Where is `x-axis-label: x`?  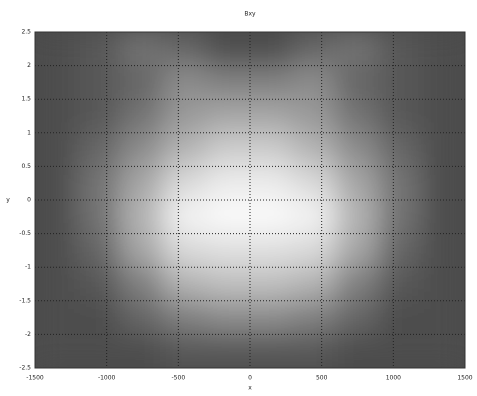 x-axis-label: x is located at coordinates (250, 388).